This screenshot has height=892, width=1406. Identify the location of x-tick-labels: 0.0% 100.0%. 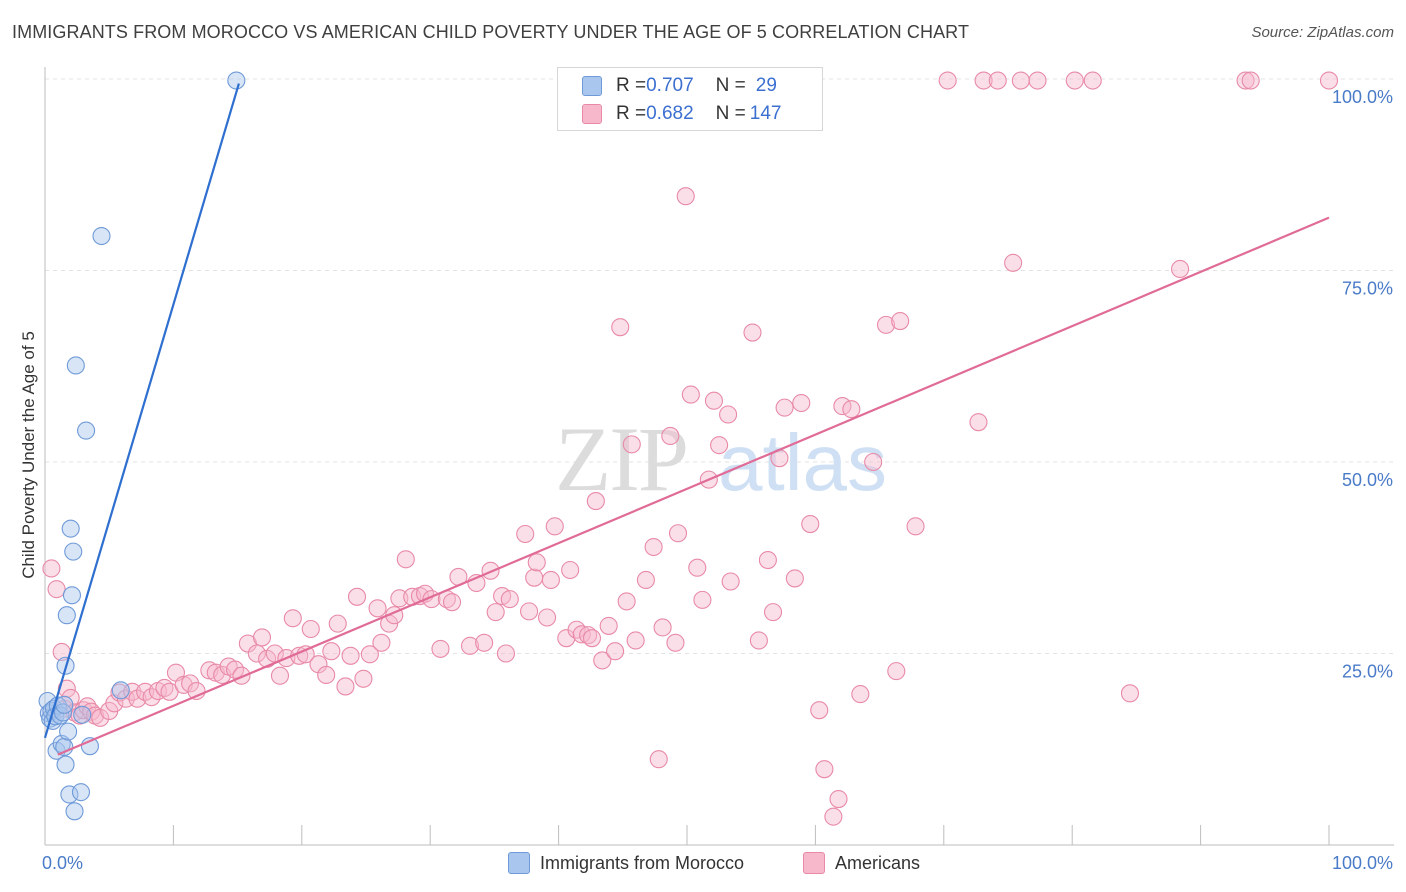
(717, 863).